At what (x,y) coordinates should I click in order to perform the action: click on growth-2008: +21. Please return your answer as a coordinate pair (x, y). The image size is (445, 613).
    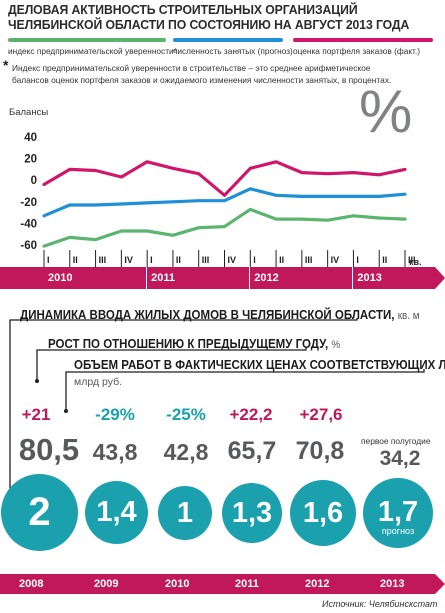
    Looking at the image, I should click on (36, 414).